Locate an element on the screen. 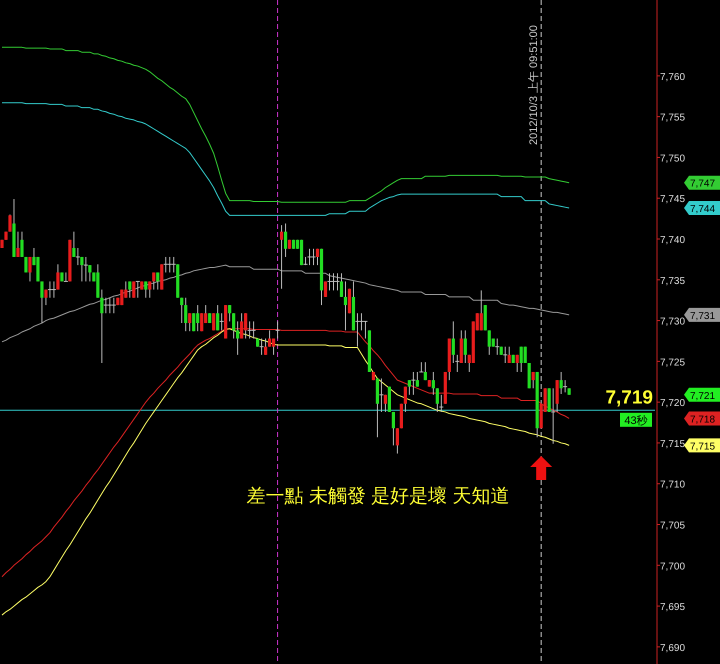  tag-note: 43秒 is located at coordinates (636, 419).